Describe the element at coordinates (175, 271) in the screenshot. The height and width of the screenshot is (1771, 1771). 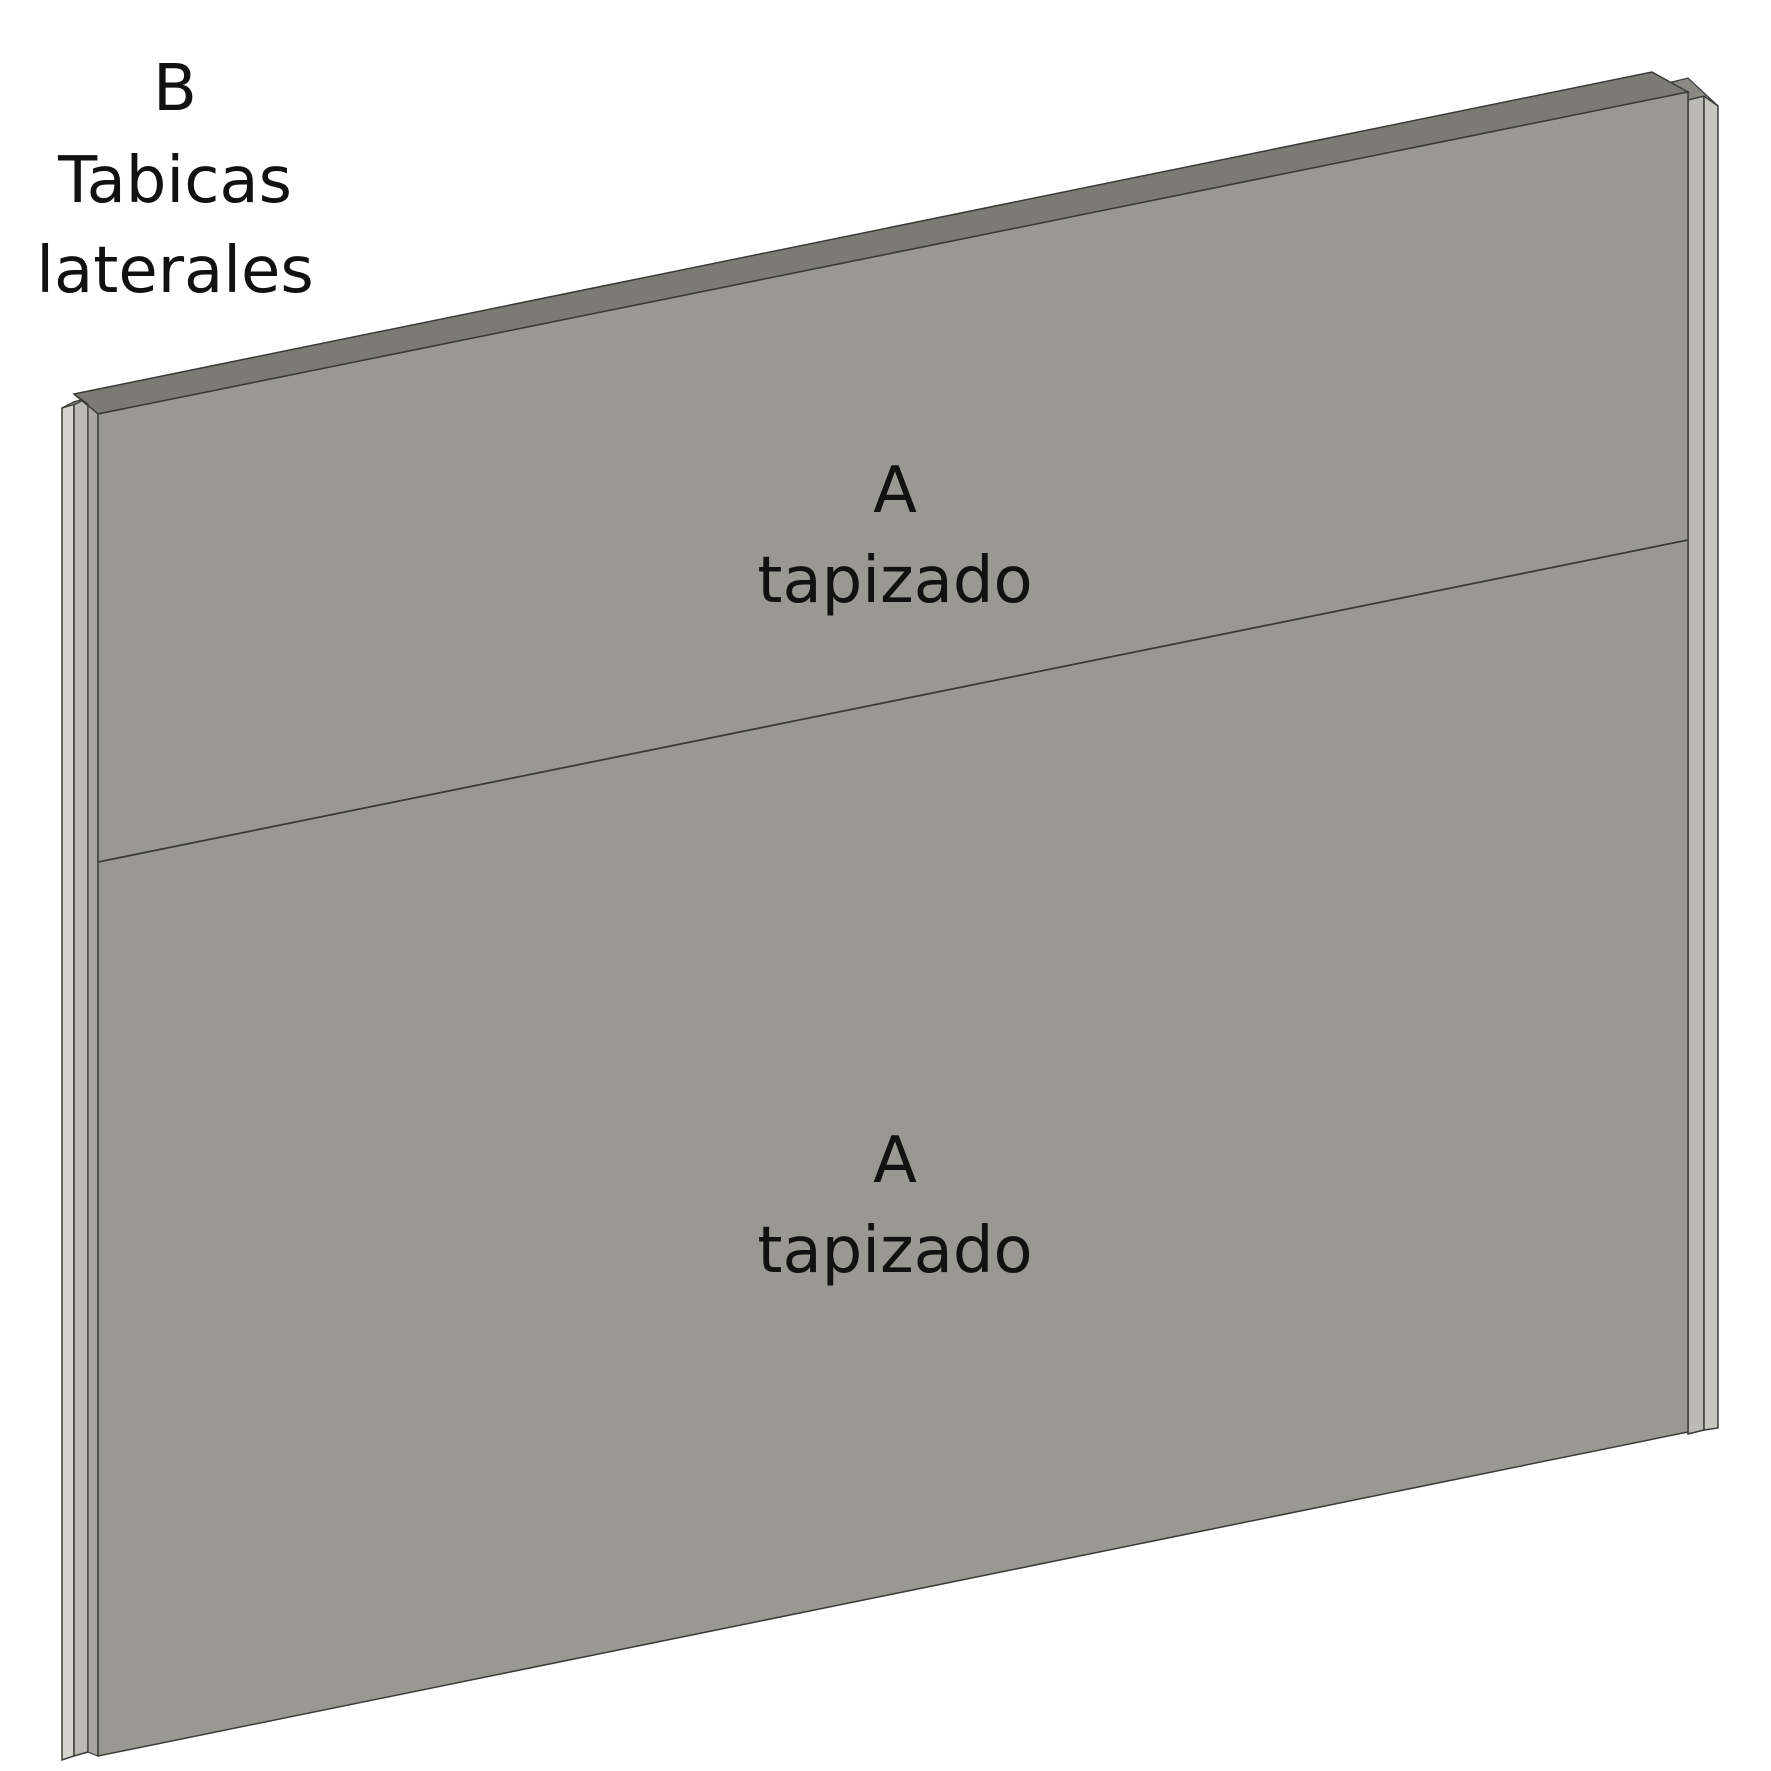
I see `side-label-line2: laterales` at that location.